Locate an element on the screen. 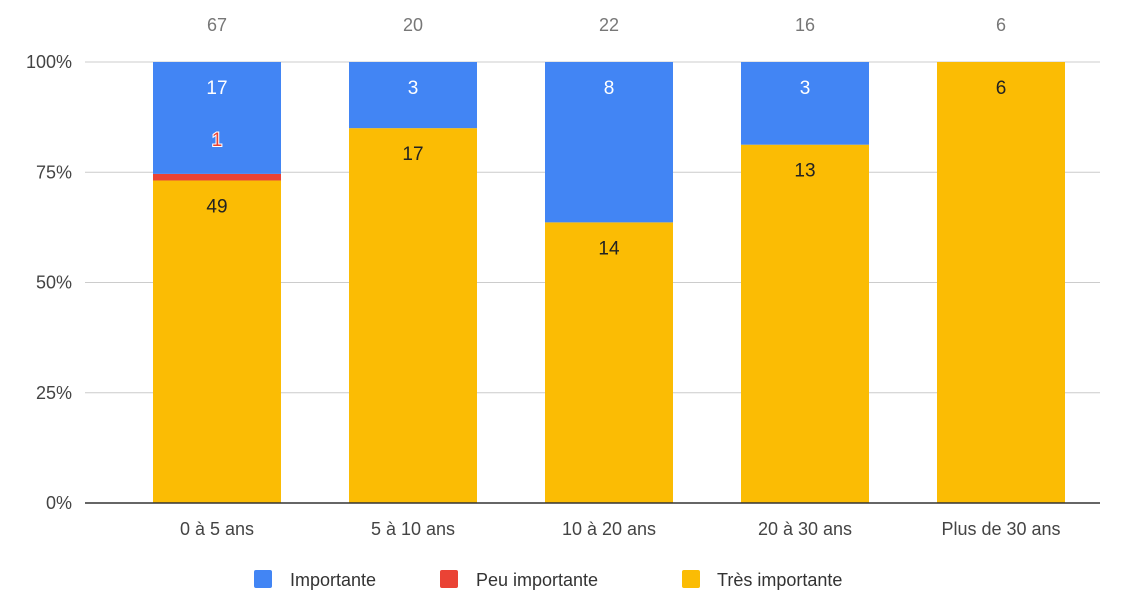  total-label-10-a-20-ans: 22 is located at coordinates (609, 25).